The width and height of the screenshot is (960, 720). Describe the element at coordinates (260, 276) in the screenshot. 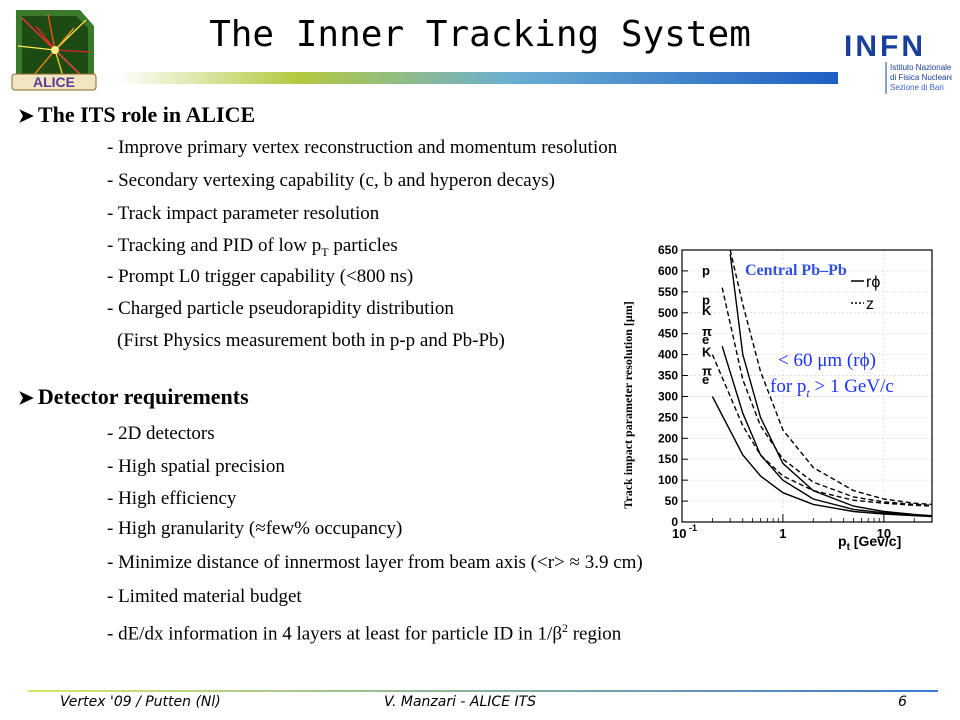

I see `list-item: - Prompt L0 trigger capability (<800 ns)` at that location.